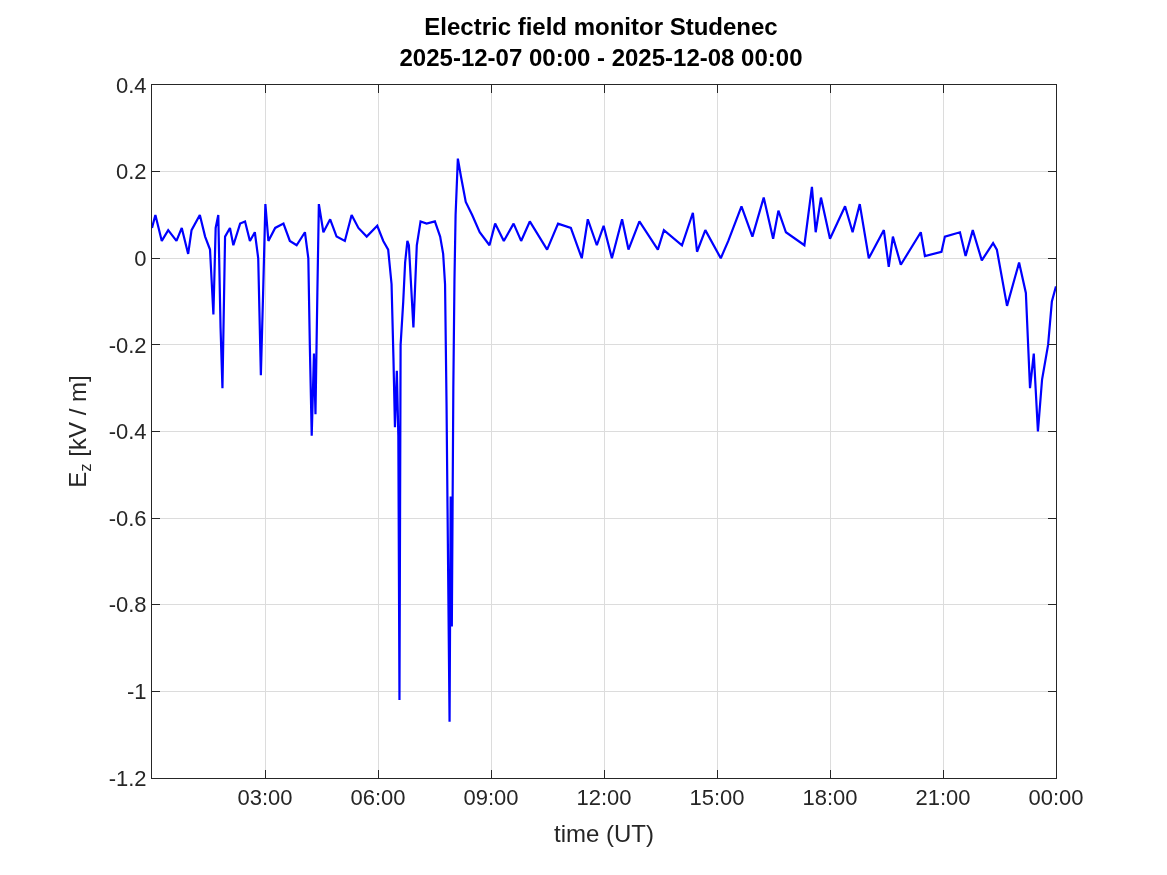  What do you see at coordinates (717, 798) in the screenshot?
I see `x-tick-label: 15:00` at bounding box center [717, 798].